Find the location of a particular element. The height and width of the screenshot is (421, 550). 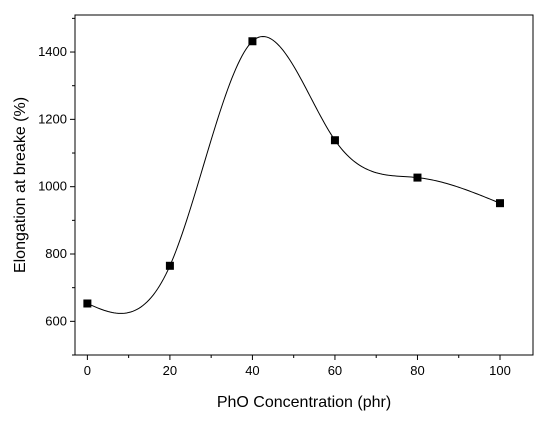

x-axis-title: PhO Concentration (phr) is located at coordinates (304, 402).